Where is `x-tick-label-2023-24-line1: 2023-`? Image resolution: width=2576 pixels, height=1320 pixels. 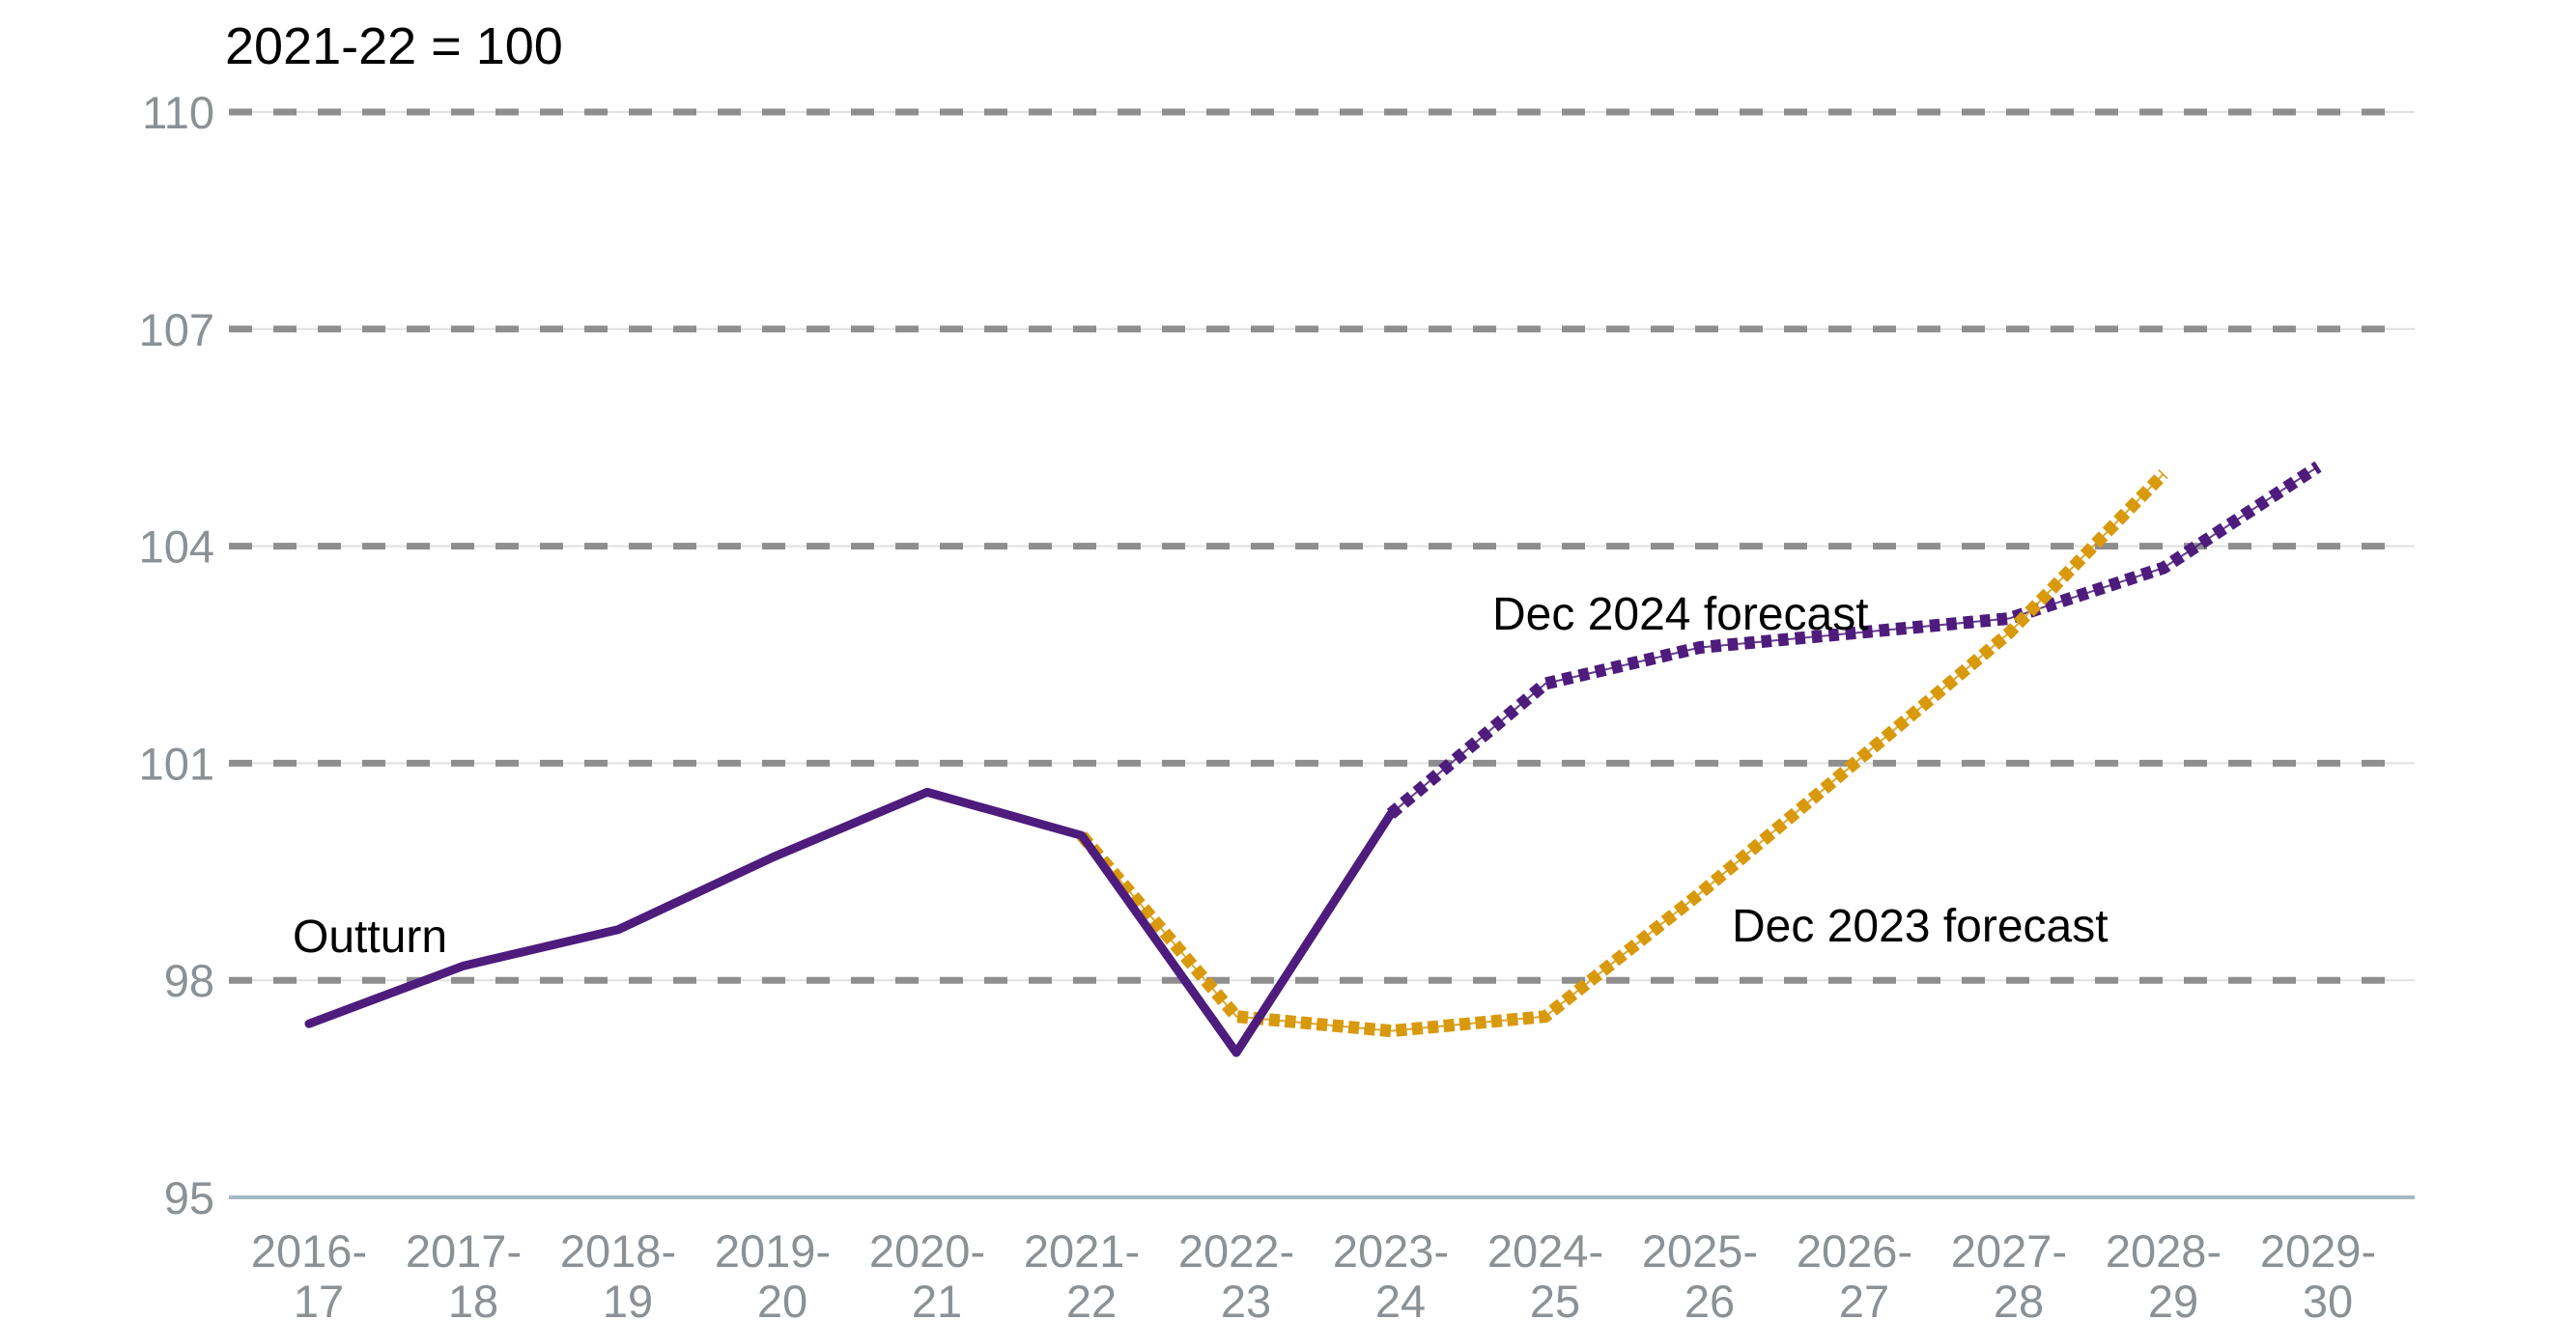 x-tick-label-2023-24-line1: 2023- is located at coordinates (1391, 1251).